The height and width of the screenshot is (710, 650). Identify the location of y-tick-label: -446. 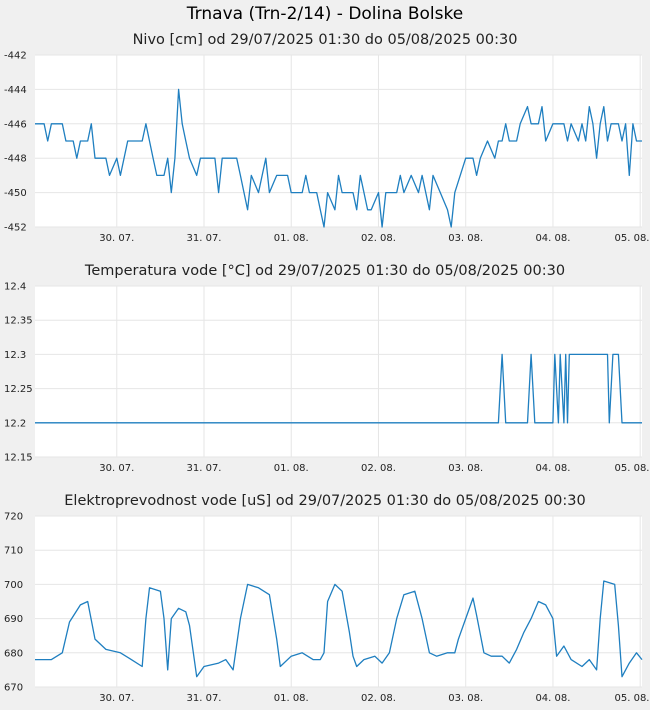
(15, 124).